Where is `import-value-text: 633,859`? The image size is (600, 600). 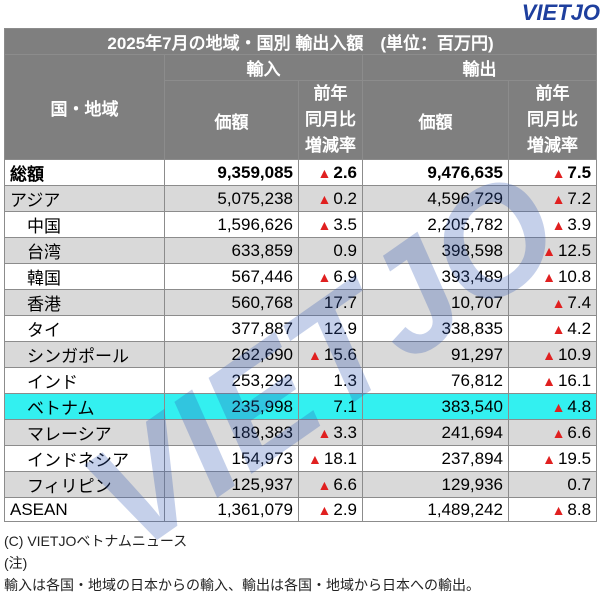 import-value-text: 633,859 is located at coordinates (262, 250).